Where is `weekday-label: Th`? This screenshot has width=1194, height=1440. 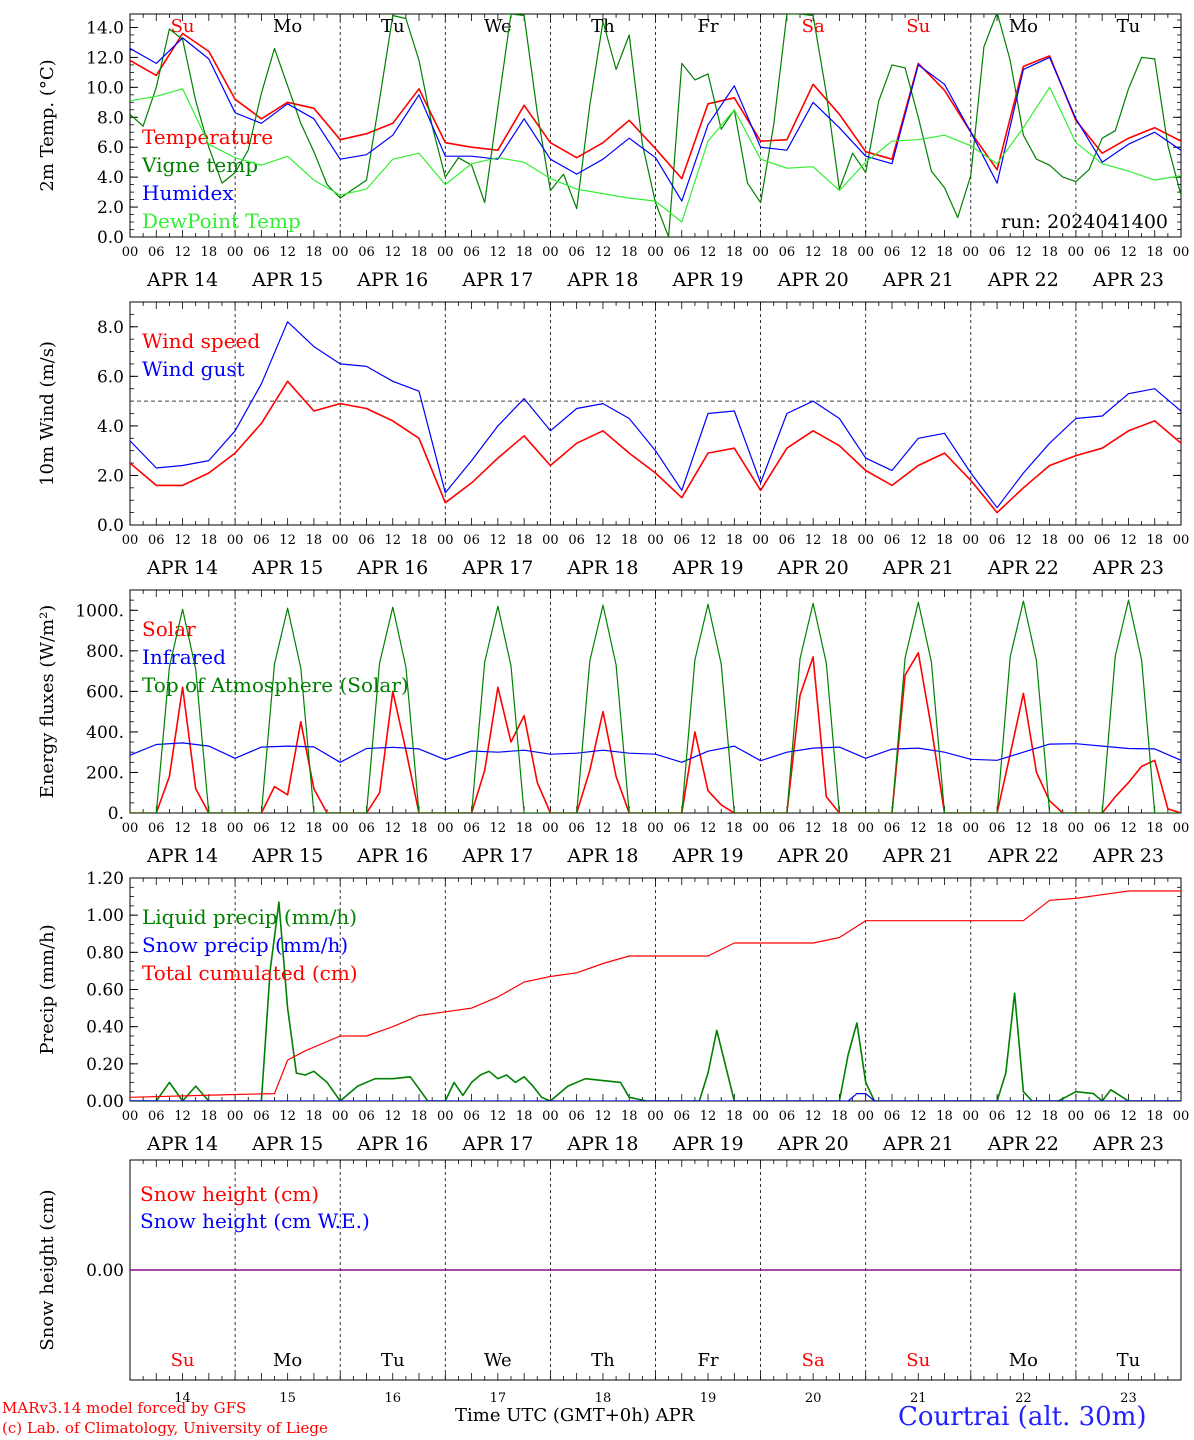 weekday-label: Th is located at coordinates (603, 26).